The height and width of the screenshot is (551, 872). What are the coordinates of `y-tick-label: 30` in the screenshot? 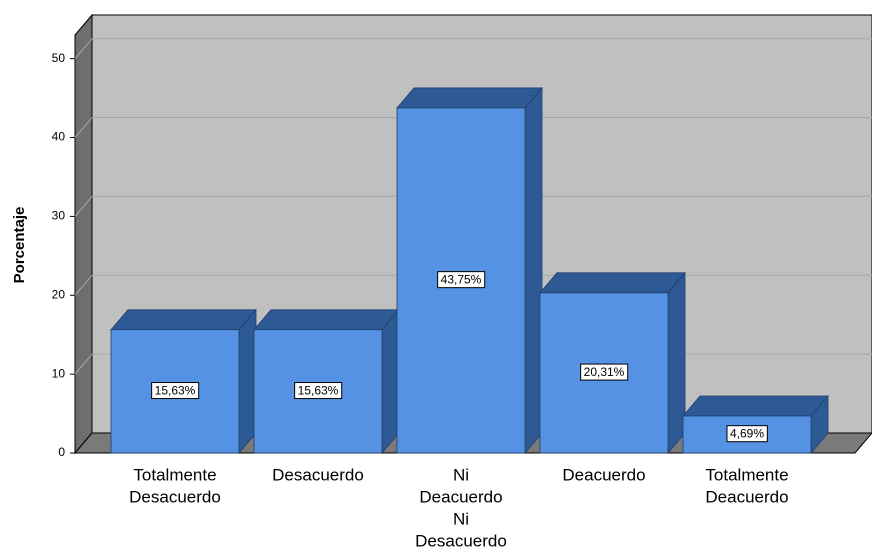 It's located at (59, 216).